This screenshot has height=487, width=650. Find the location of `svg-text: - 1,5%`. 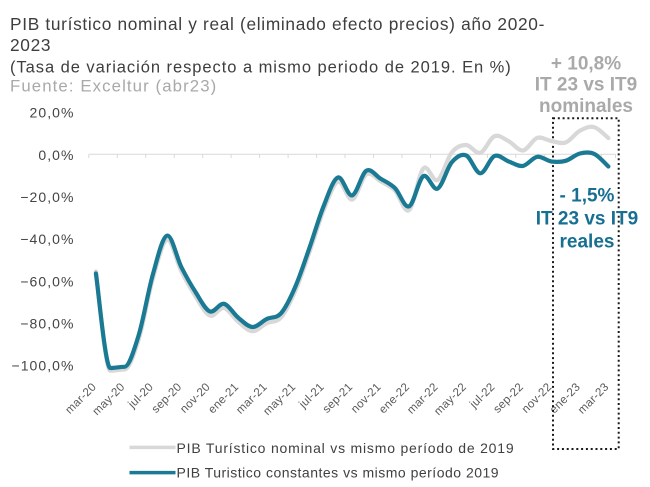

svg-text: - 1,5% is located at coordinates (587, 195).